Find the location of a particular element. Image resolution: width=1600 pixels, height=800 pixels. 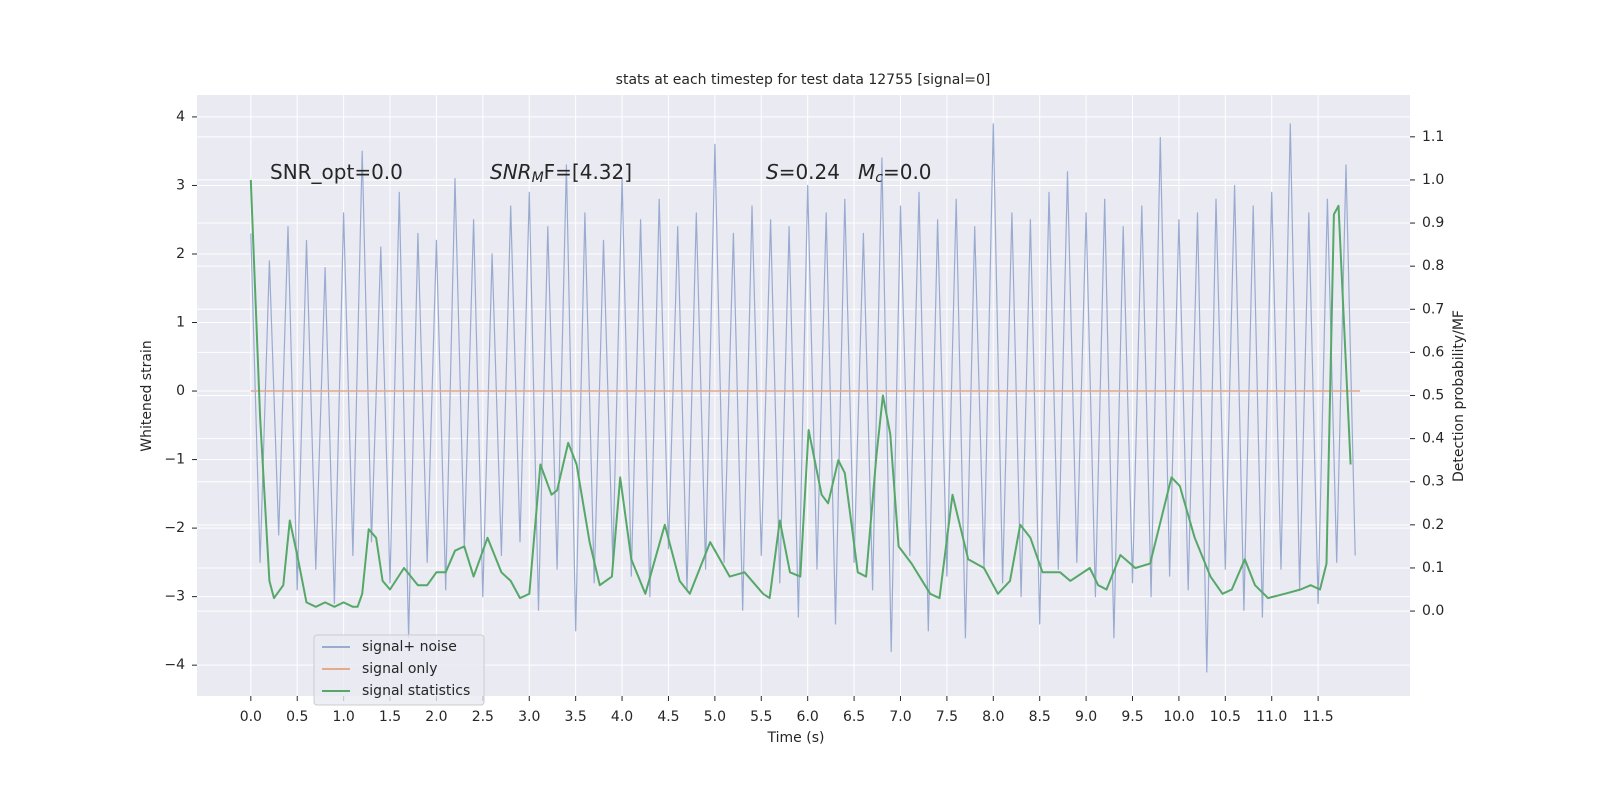

y2-tick-label: 0.5 is located at coordinates (1433, 396).